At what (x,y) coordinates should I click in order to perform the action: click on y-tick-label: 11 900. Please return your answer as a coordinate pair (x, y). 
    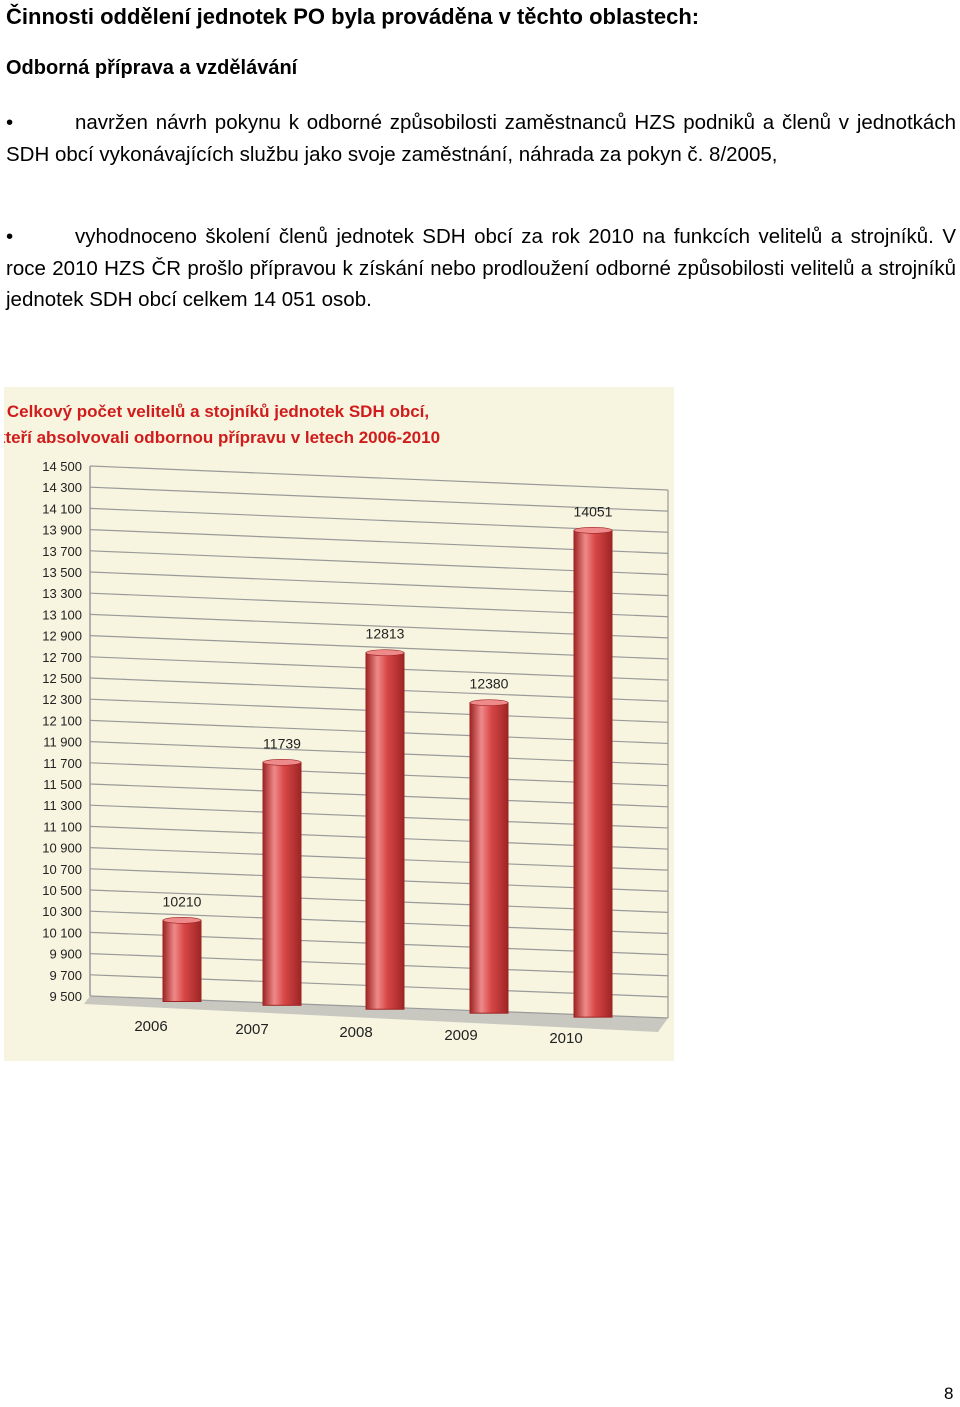
    Looking at the image, I should click on (62, 742).